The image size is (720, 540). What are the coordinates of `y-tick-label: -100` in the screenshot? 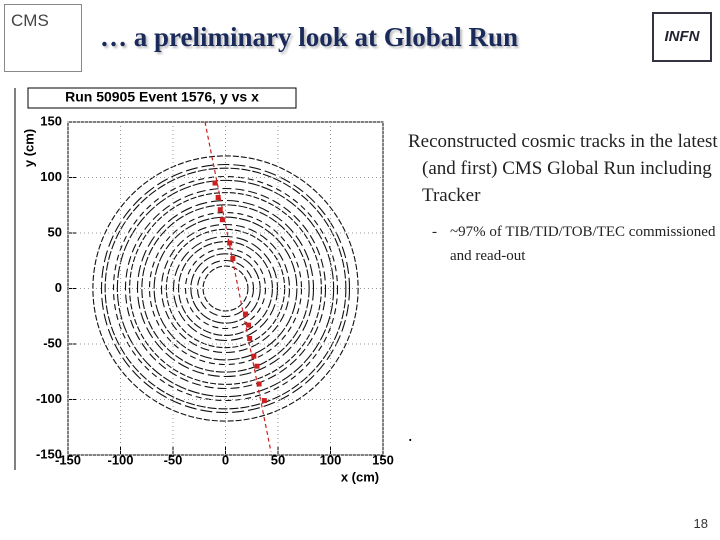 It's located at (49, 398).